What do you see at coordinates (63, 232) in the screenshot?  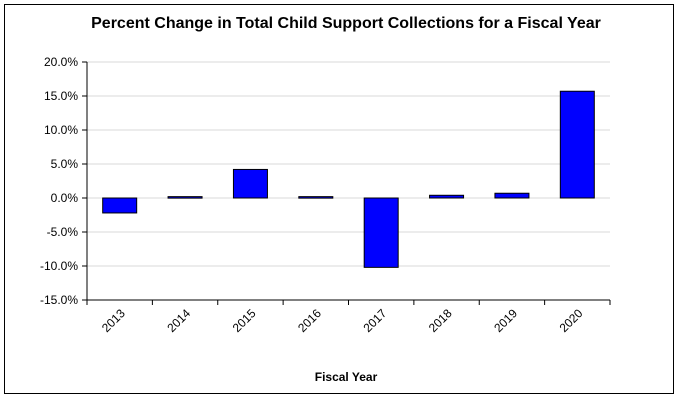 I see `y-tick-label: -5.0%` at bounding box center [63, 232].